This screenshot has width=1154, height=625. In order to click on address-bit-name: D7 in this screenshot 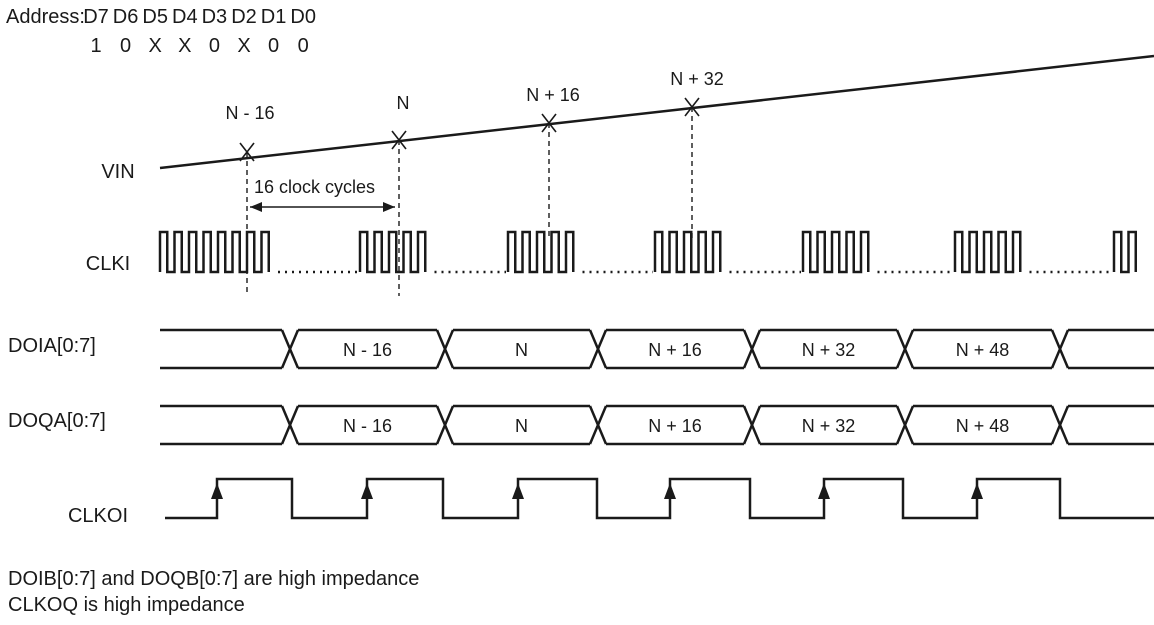, I will do `click(96, 17)`.